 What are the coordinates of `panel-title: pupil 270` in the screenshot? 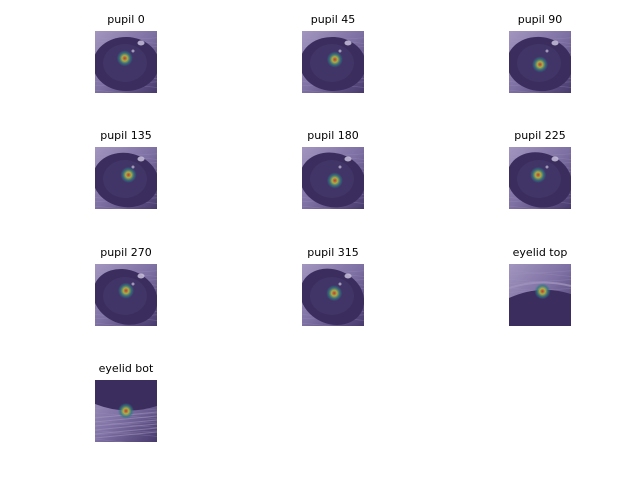 It's located at (126, 252).